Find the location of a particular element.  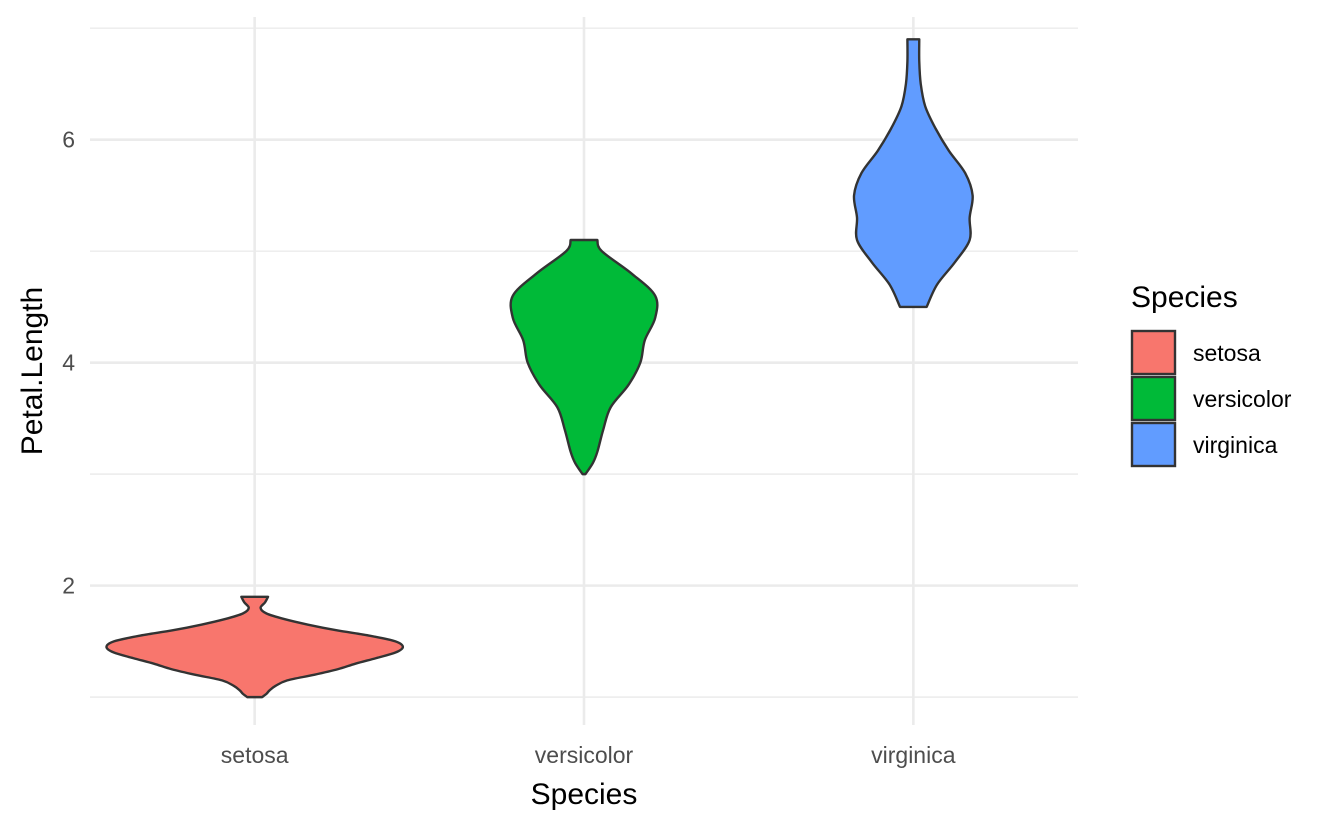

violin-virginica is located at coordinates (913, 173).